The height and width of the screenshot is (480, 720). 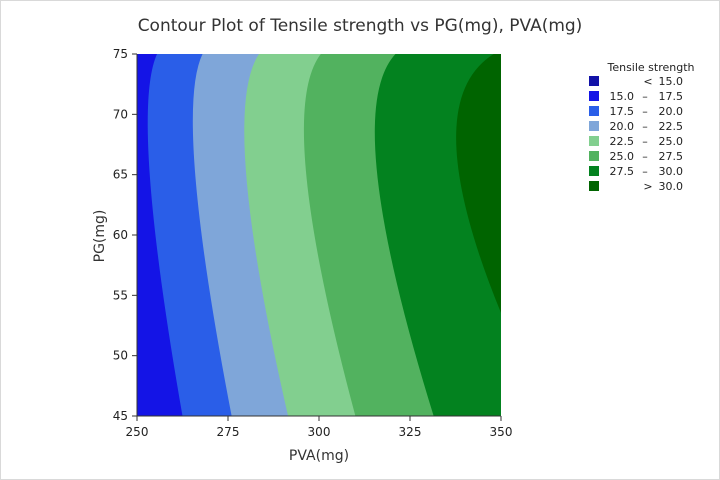 I want to click on x-tick-label: 275, so click(x=228, y=432).